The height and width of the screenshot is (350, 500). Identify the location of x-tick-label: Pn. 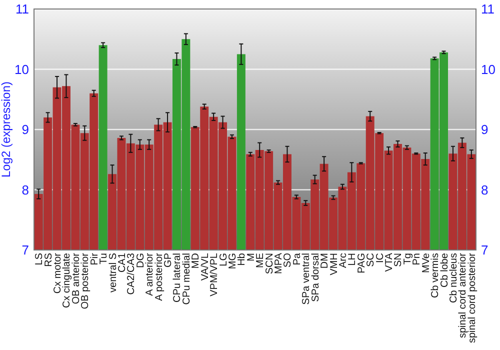
(417, 259).